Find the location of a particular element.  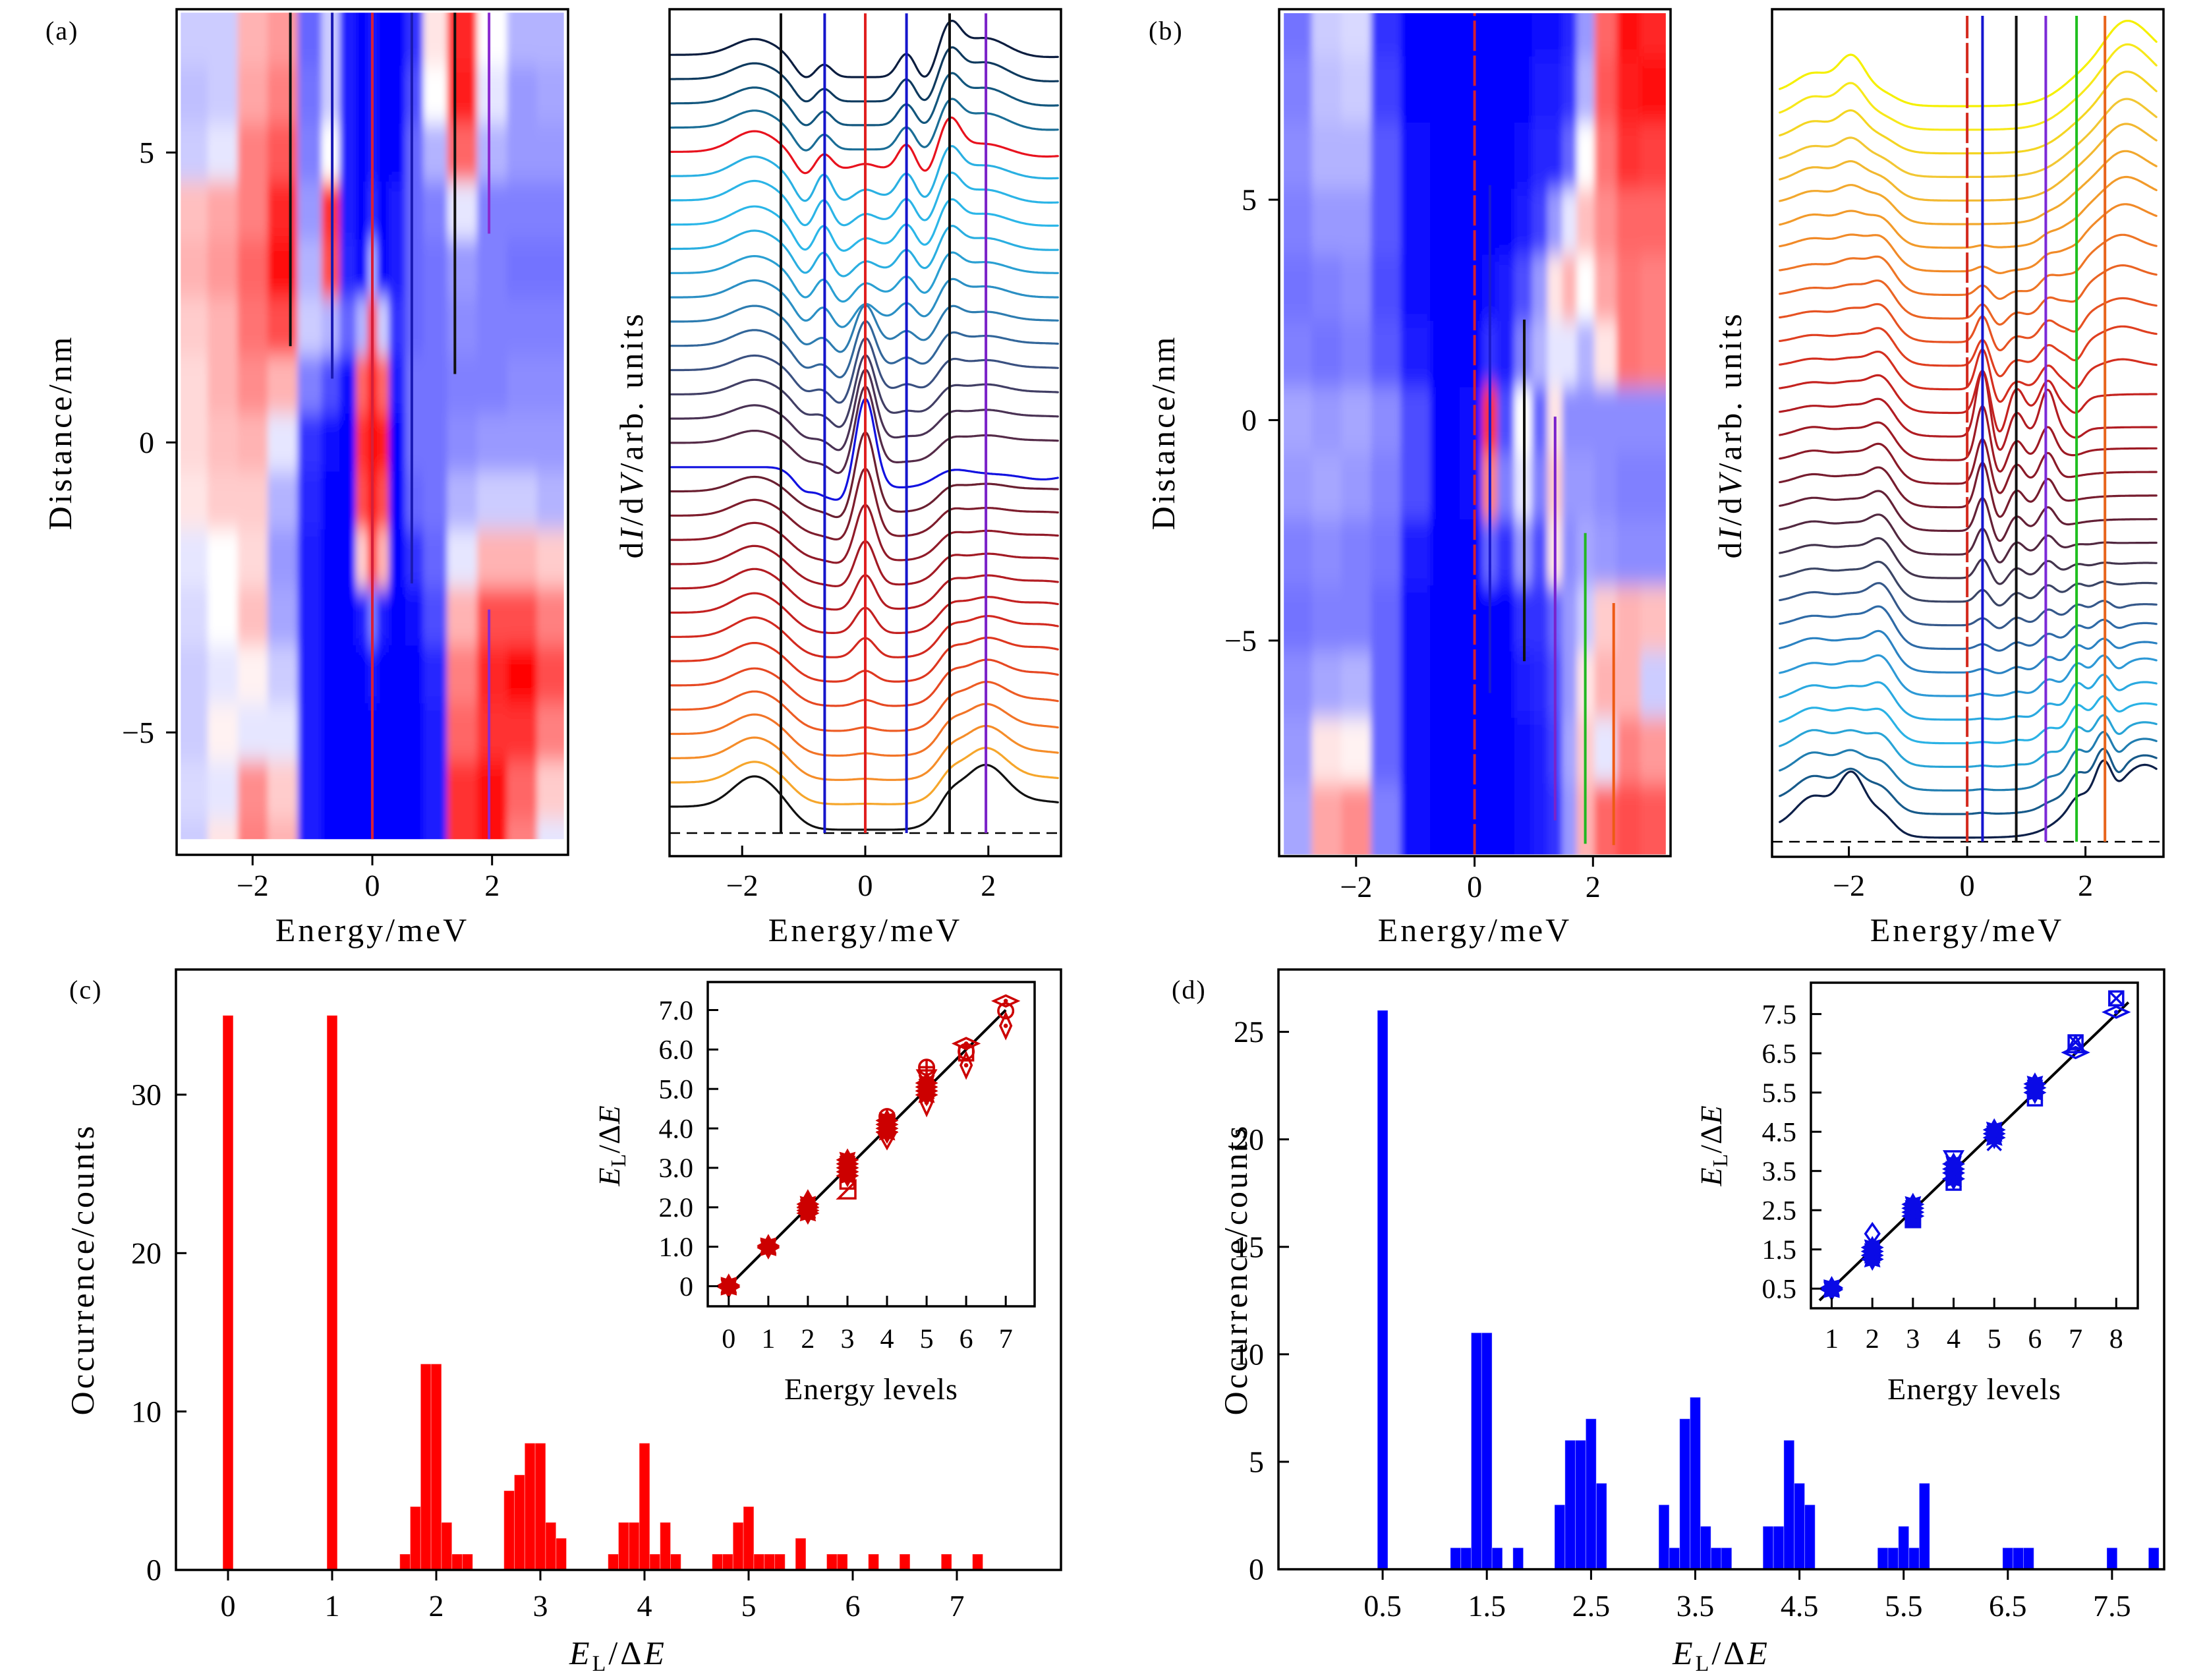

x-tick-label: 7 is located at coordinates (1006, 1339).